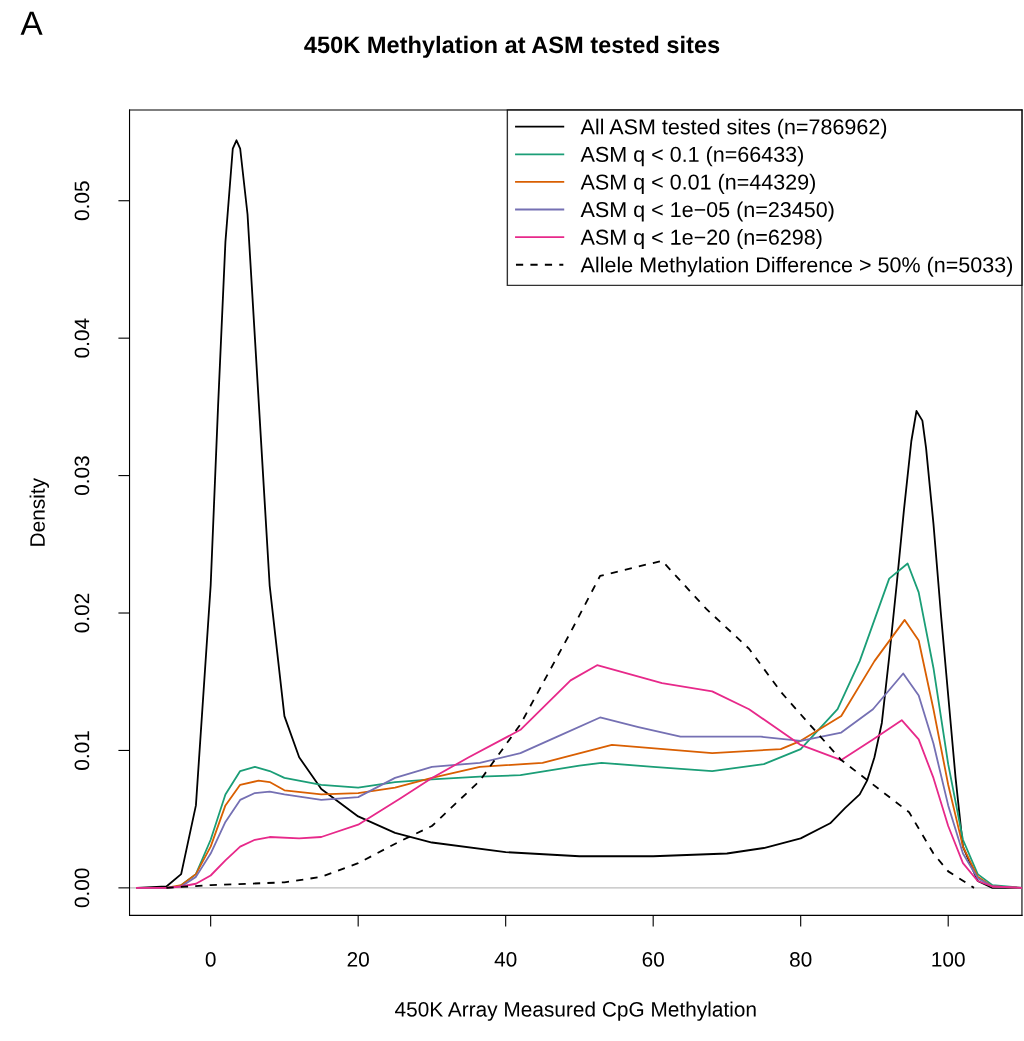  I want to click on x-tick-label: 20, so click(358, 959).